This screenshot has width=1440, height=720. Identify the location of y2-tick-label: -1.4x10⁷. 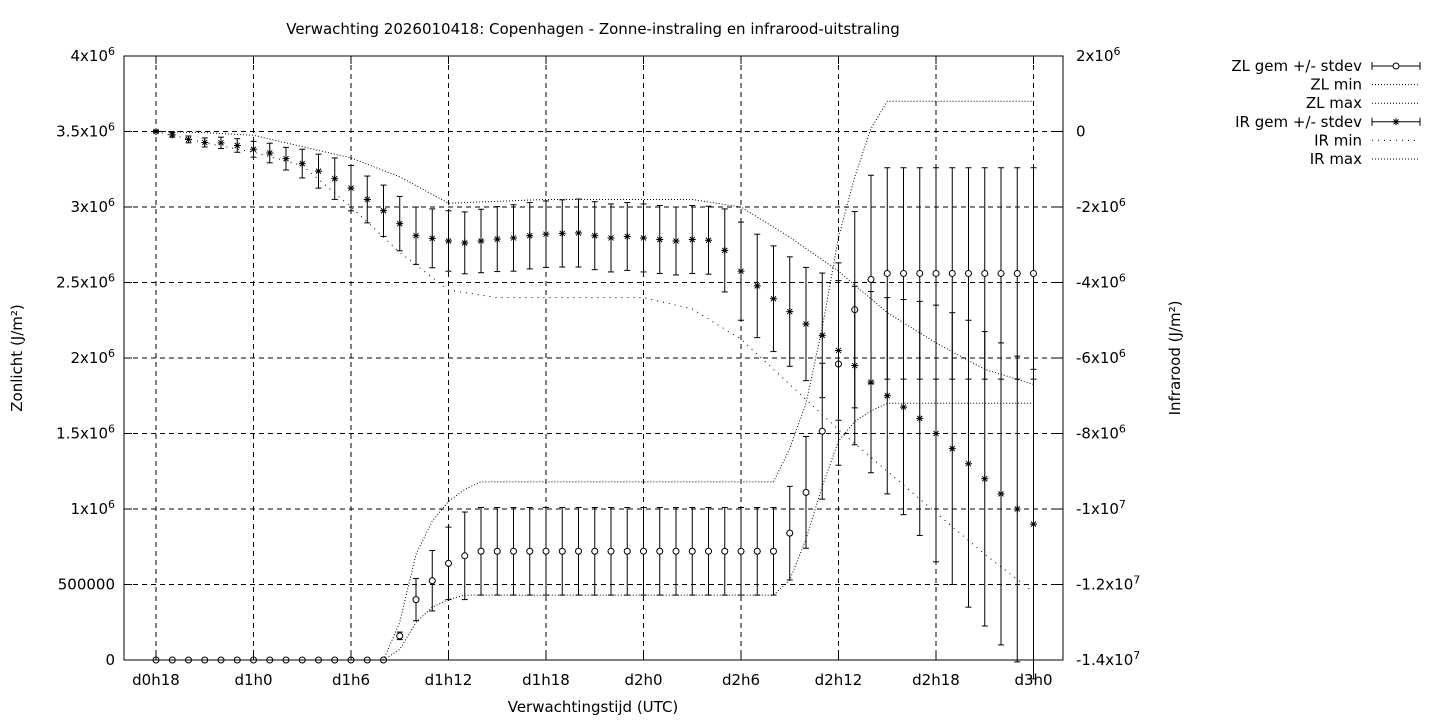
(1108, 659).